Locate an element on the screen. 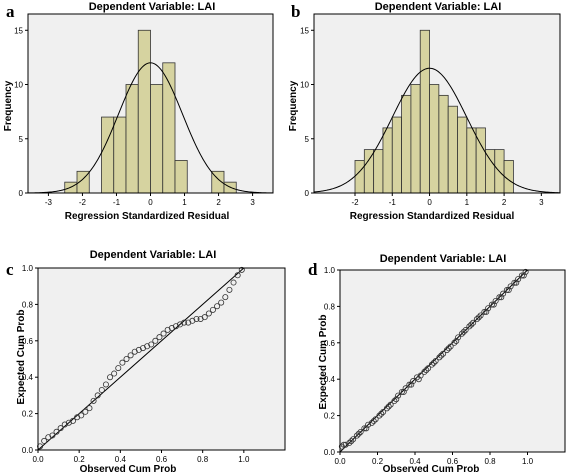  y-tick-label: 15 is located at coordinates (18, 30).